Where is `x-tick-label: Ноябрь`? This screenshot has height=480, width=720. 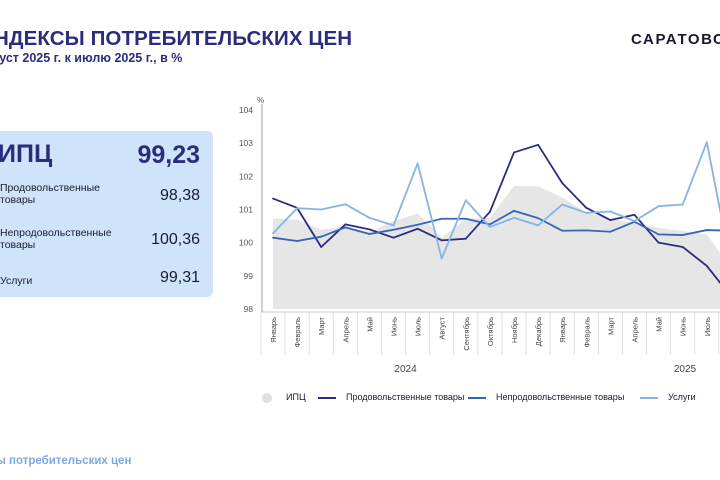
x-tick-label: Ноябрь is located at coordinates (514, 330).